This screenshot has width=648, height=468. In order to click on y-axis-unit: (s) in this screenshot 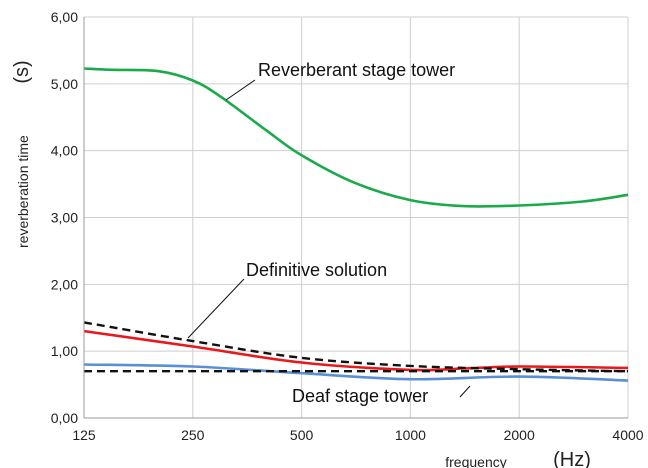, I will do `click(22, 71)`.